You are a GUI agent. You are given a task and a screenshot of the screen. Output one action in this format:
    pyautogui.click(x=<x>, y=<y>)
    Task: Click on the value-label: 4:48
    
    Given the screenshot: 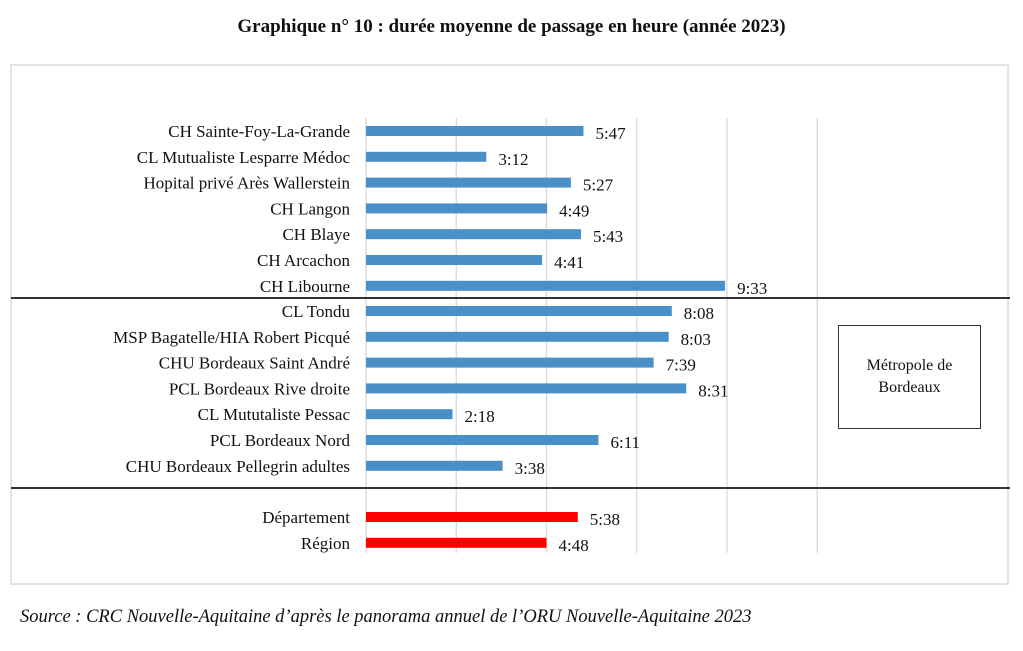 What is the action you would take?
    pyautogui.click(x=573, y=545)
    